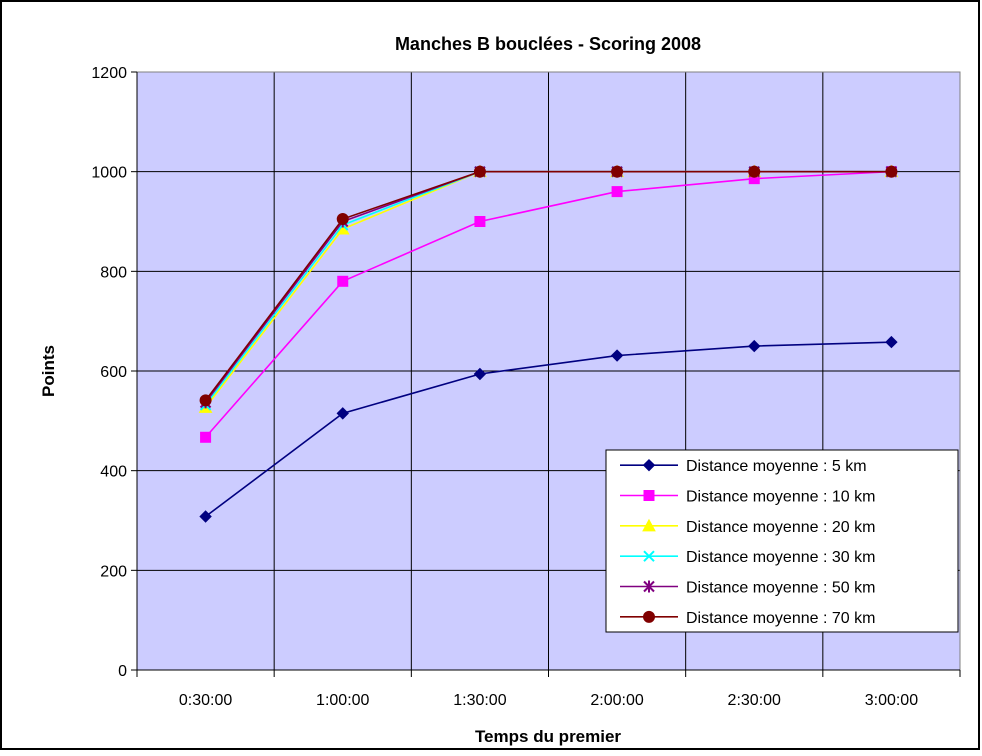  Describe the element at coordinates (109, 73) in the screenshot. I see `y-tick-label-6: 1200` at that location.